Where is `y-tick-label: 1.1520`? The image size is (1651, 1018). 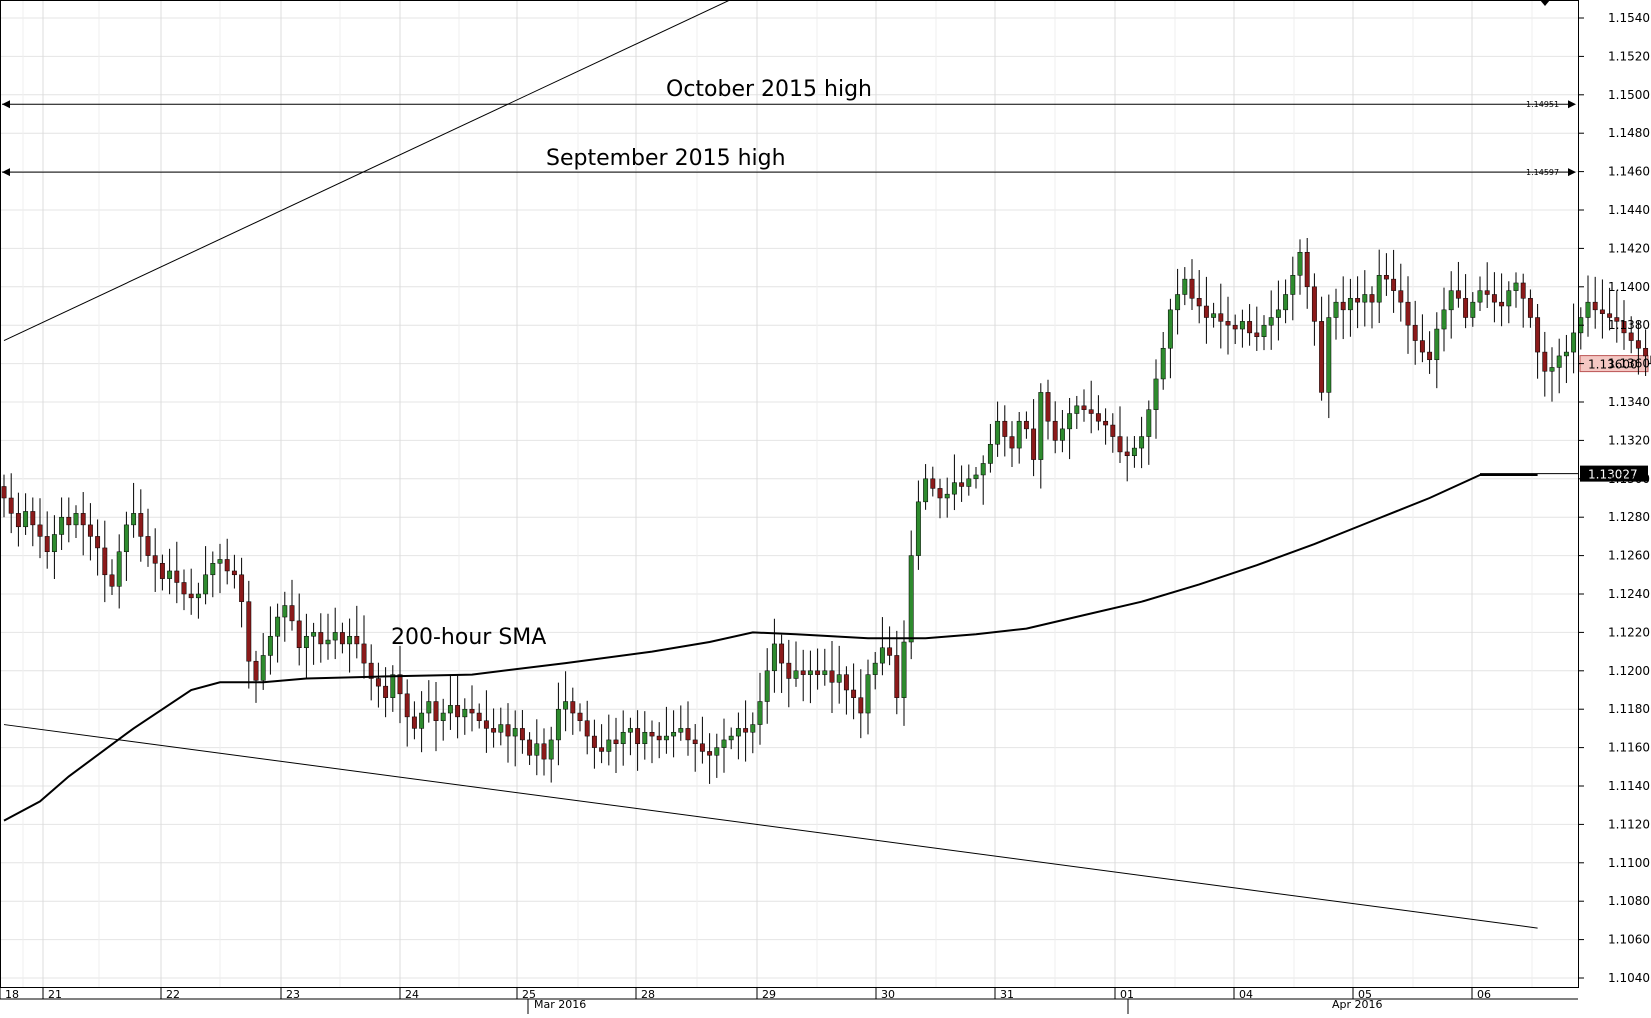
y-tick-label: 1.1520 is located at coordinates (1629, 56).